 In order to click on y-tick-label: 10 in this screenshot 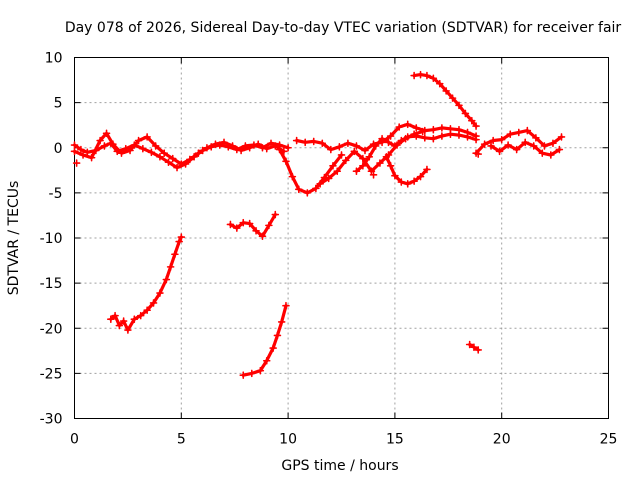, I will do `click(54, 59)`.